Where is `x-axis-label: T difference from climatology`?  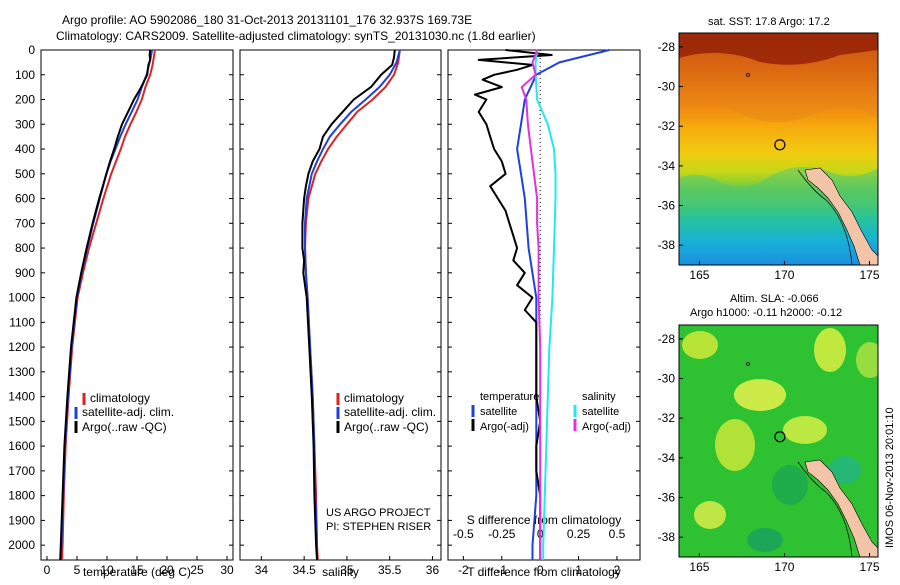 x-axis-label: T difference from climatology is located at coordinates (544, 572).